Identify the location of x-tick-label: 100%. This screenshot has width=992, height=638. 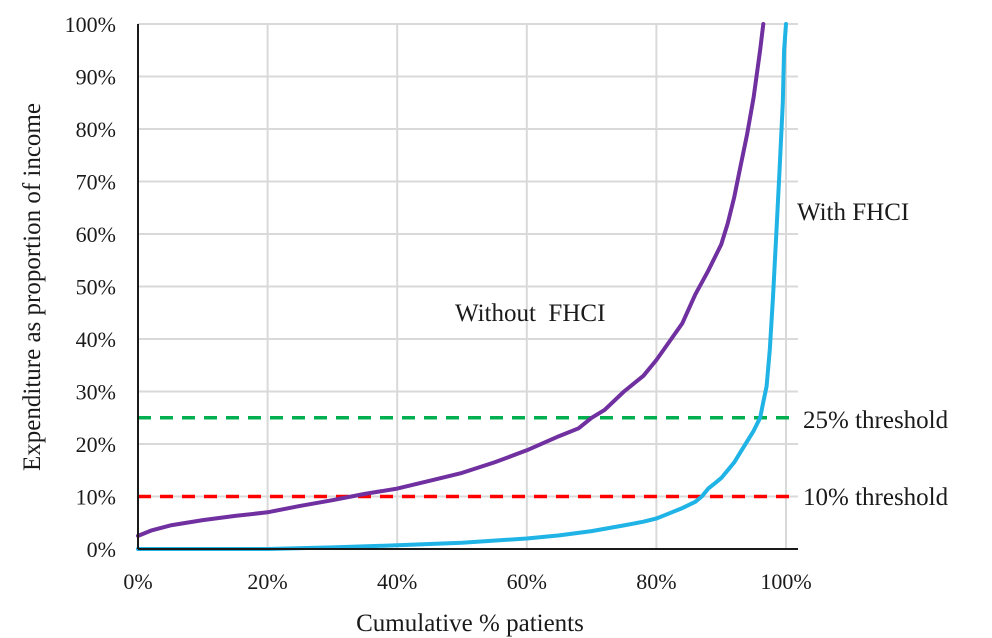
(785, 581).